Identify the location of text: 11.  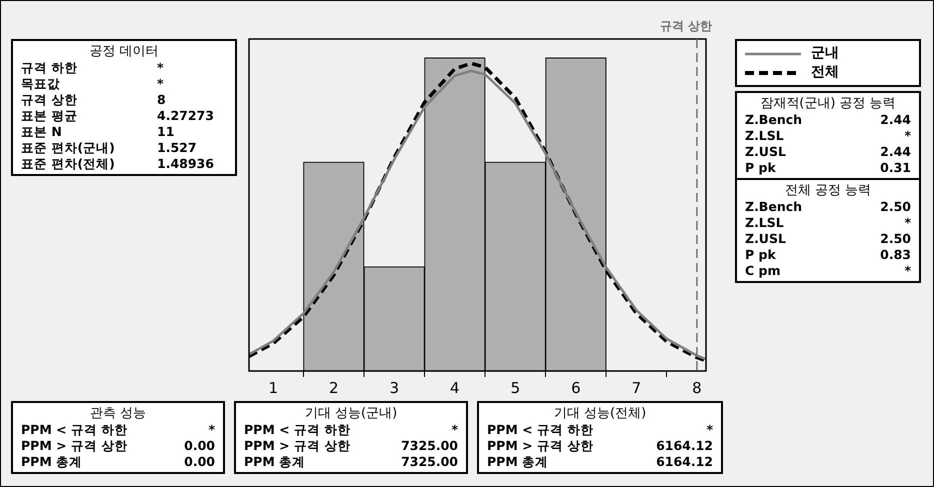
(166, 132).